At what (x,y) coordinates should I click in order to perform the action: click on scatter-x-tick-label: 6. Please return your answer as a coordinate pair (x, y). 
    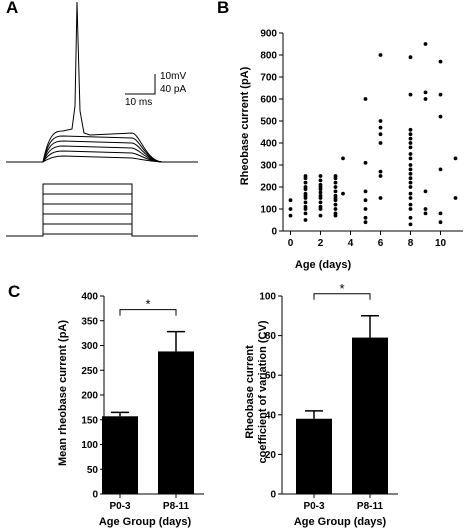
    Looking at the image, I should click on (381, 243).